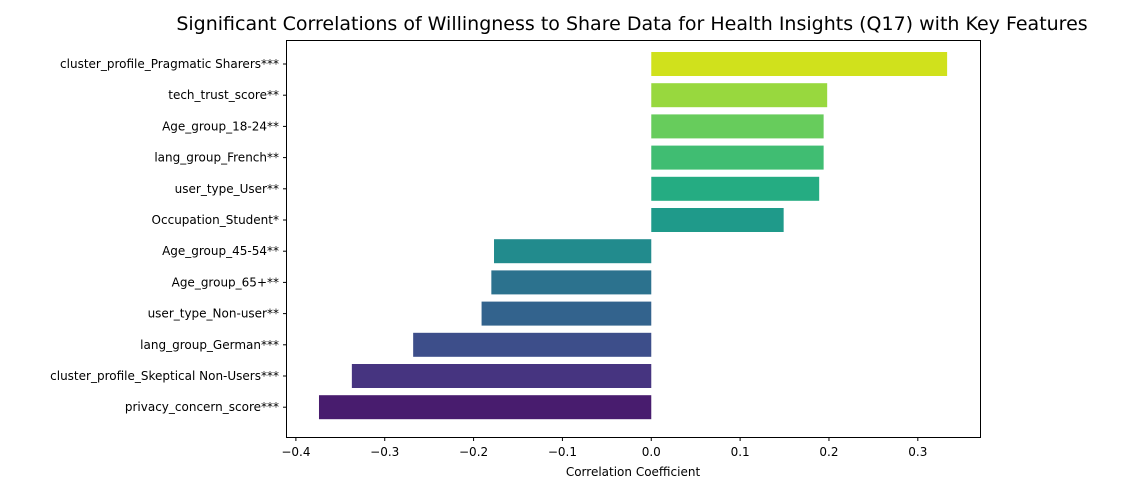 Image resolution: width=1142 pixels, height=490 pixels. Describe the element at coordinates (213, 314) in the screenshot. I see `y-tick-label-8: user_type_Non-user**` at that location.